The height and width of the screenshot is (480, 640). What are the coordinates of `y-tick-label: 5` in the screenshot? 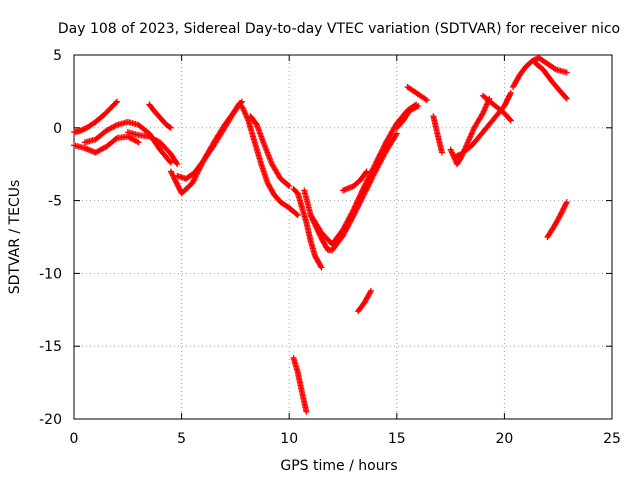 It's located at (57, 56).